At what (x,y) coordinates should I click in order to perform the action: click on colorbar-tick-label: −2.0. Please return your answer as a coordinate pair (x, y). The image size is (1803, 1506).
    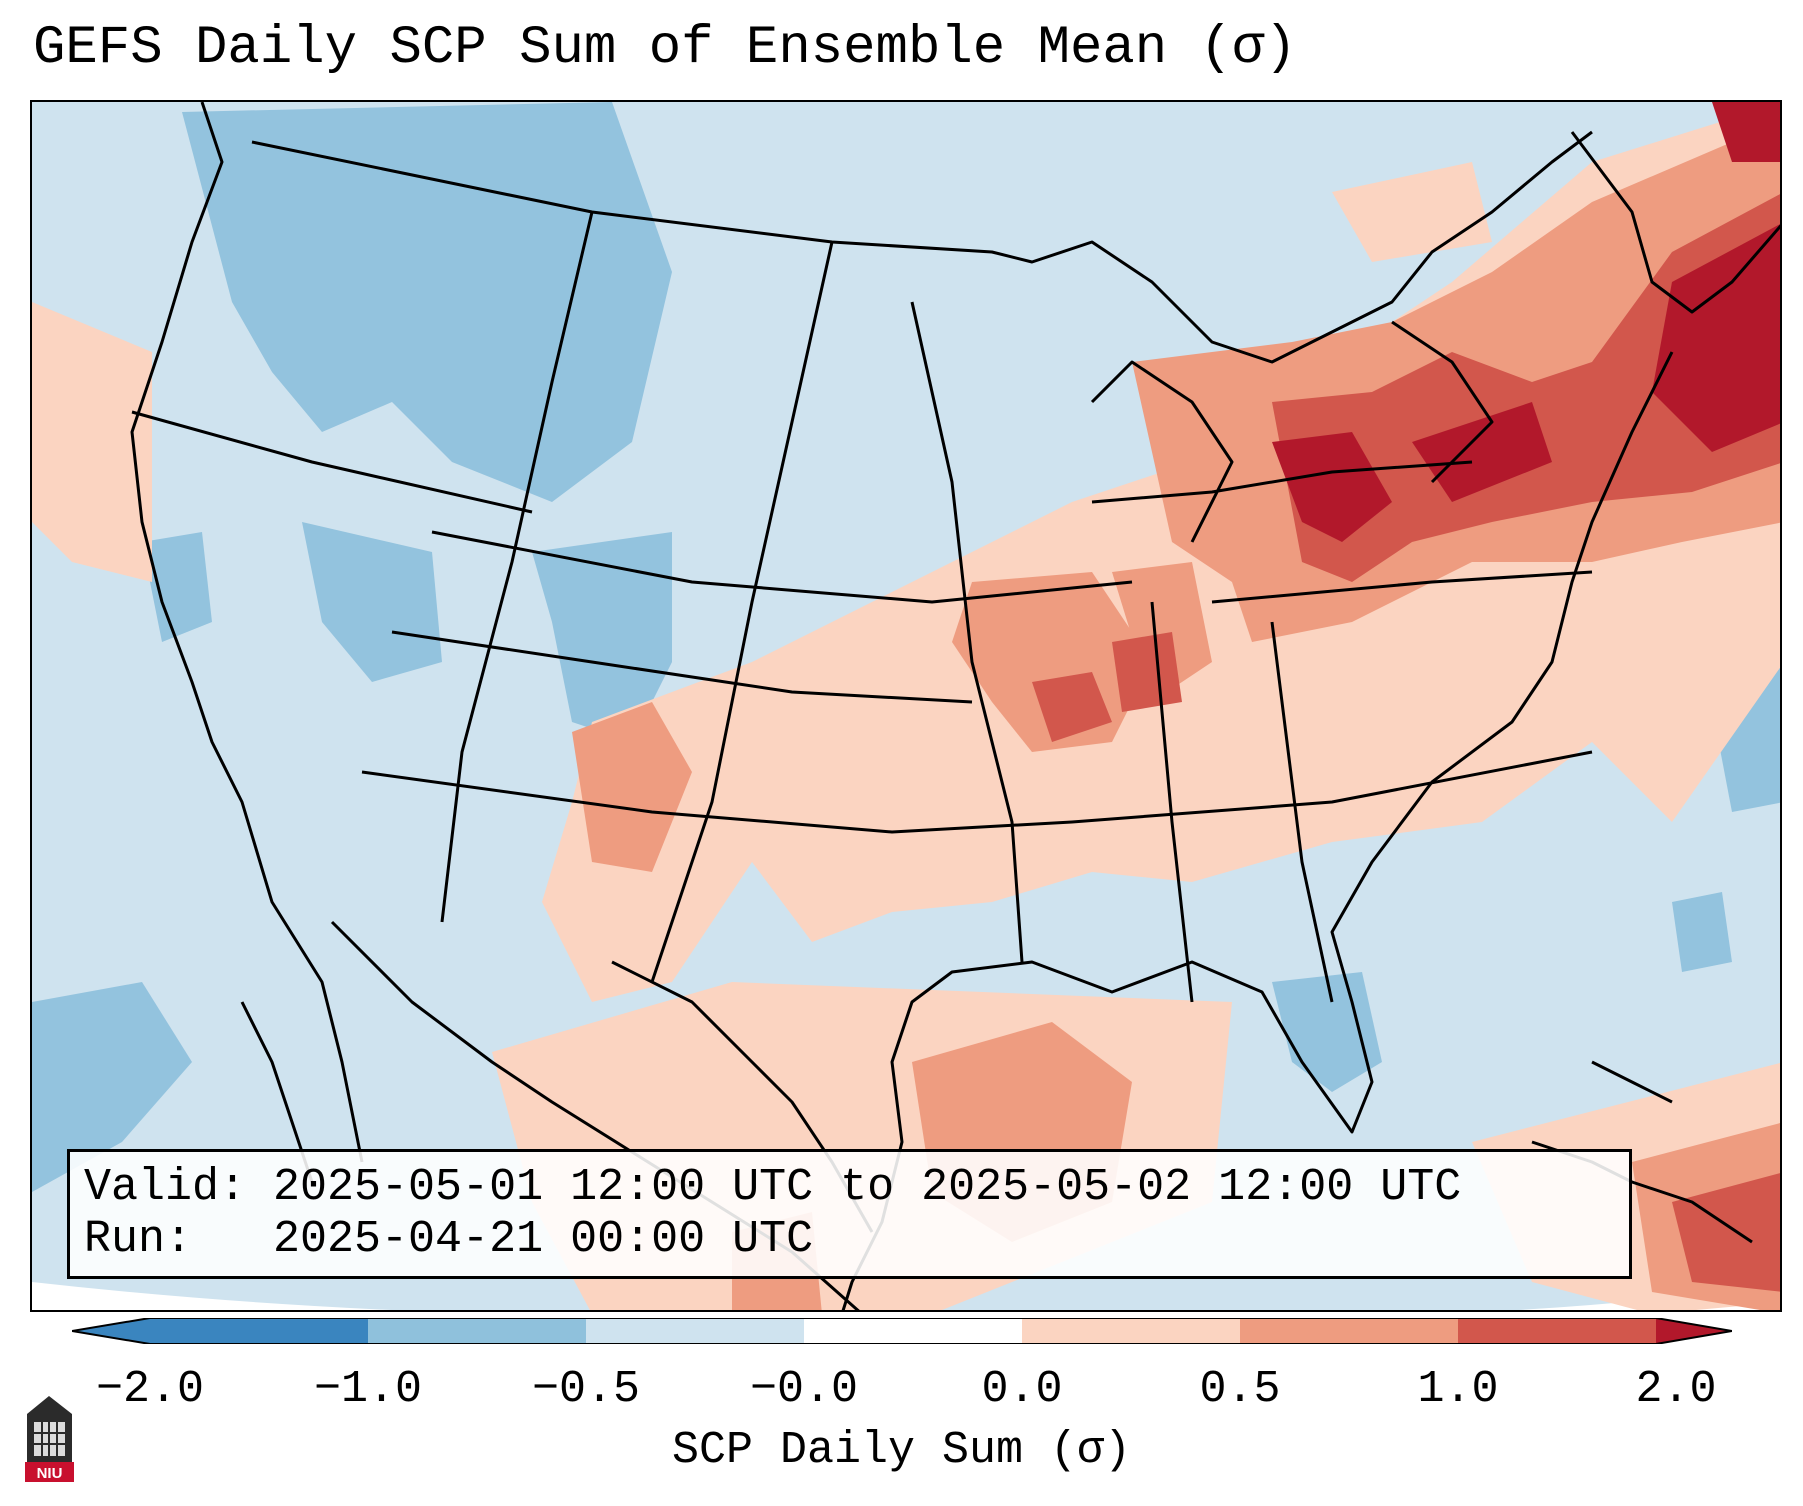
    Looking at the image, I should click on (150, 1389).